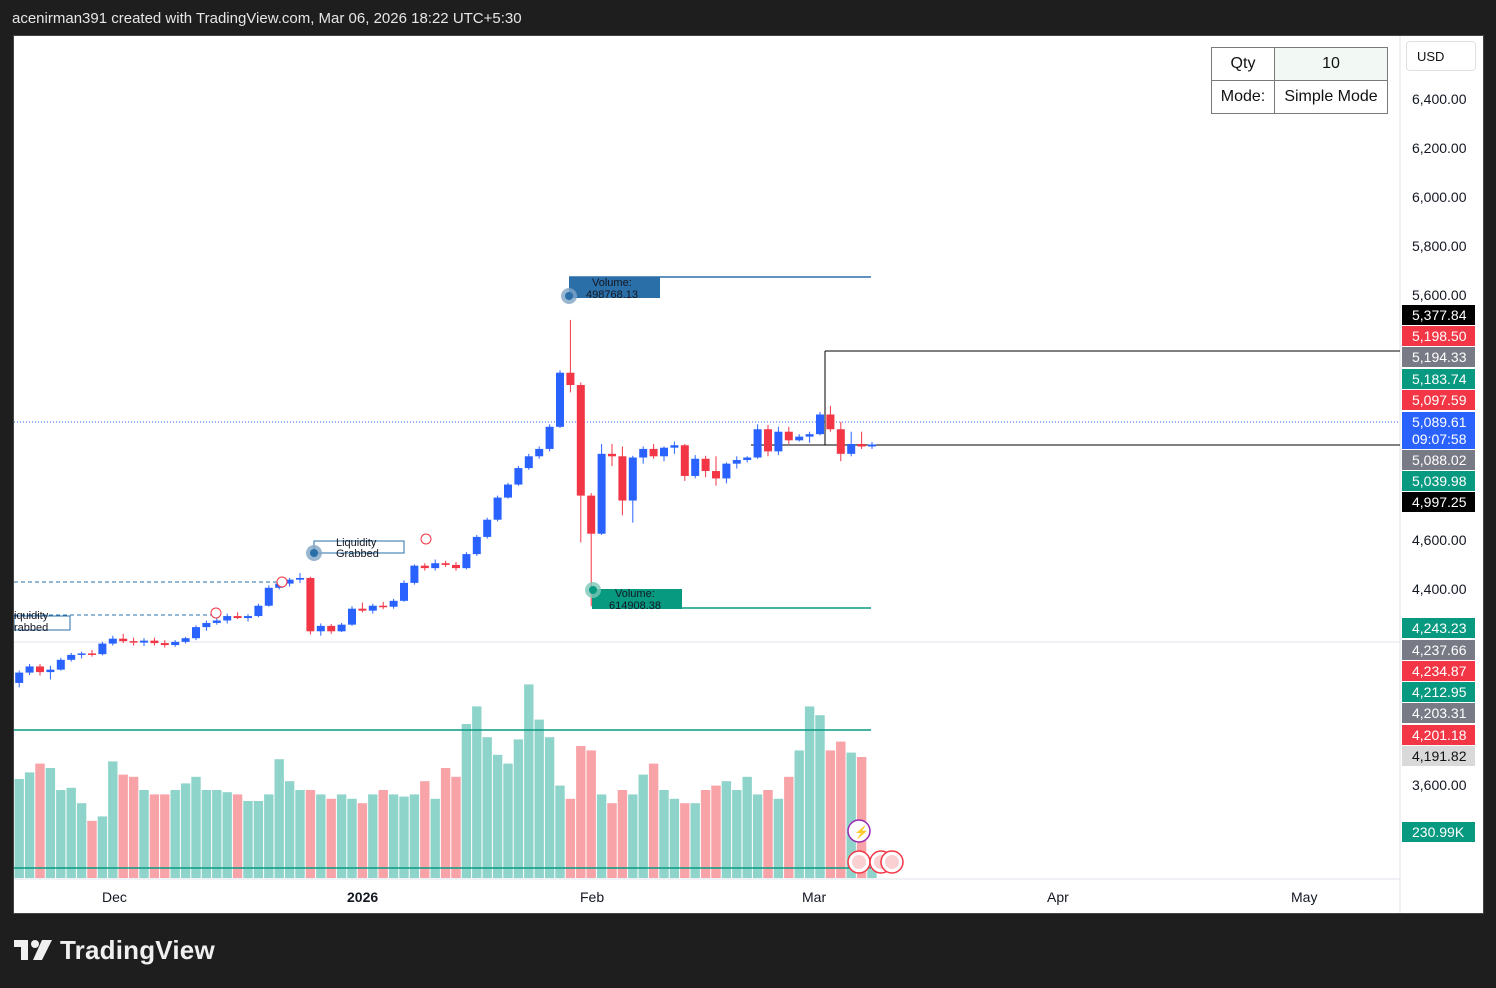 The width and height of the screenshot is (1496, 988). I want to click on qty-value: 10, so click(1331, 64).